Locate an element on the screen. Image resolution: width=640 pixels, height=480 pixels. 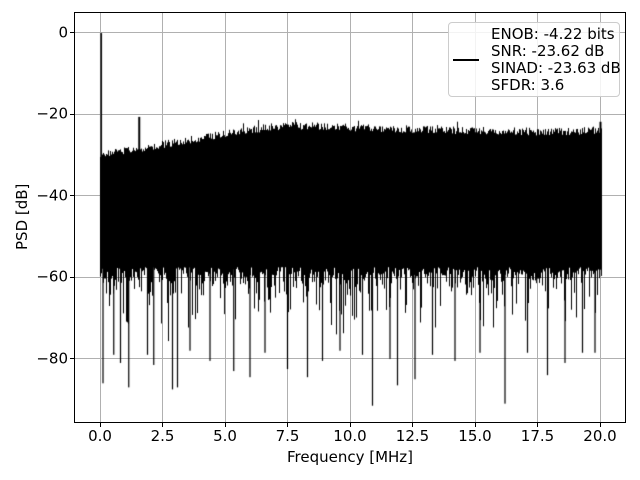
y-tick-label: −60 is located at coordinates (52, 276).